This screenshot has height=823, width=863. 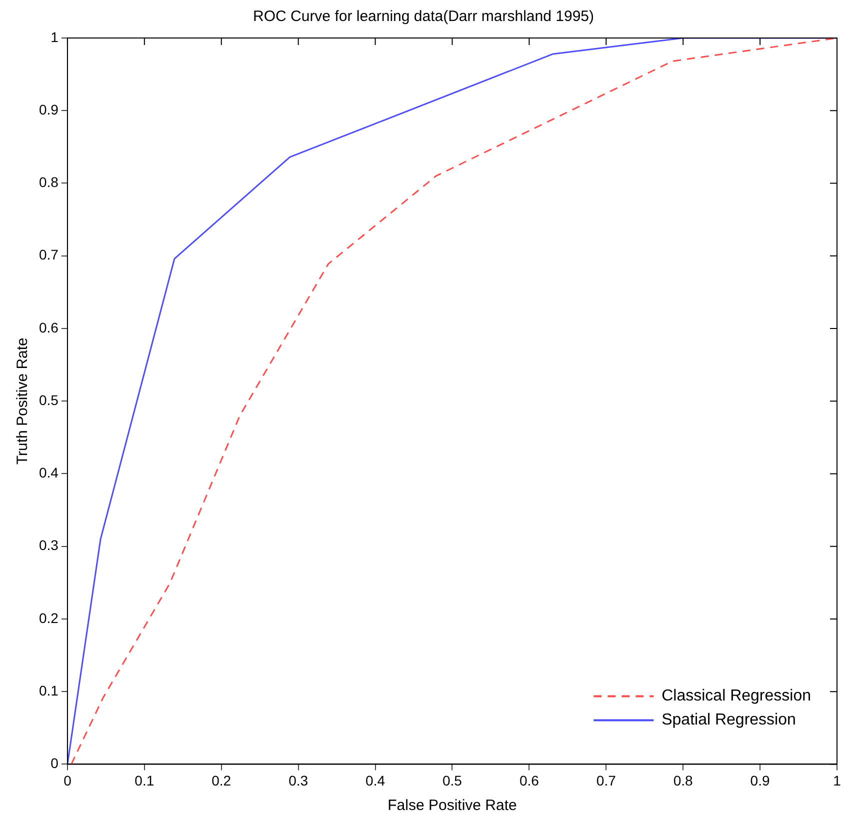 I want to click on x-tick-label: 0.5, so click(x=452, y=780).